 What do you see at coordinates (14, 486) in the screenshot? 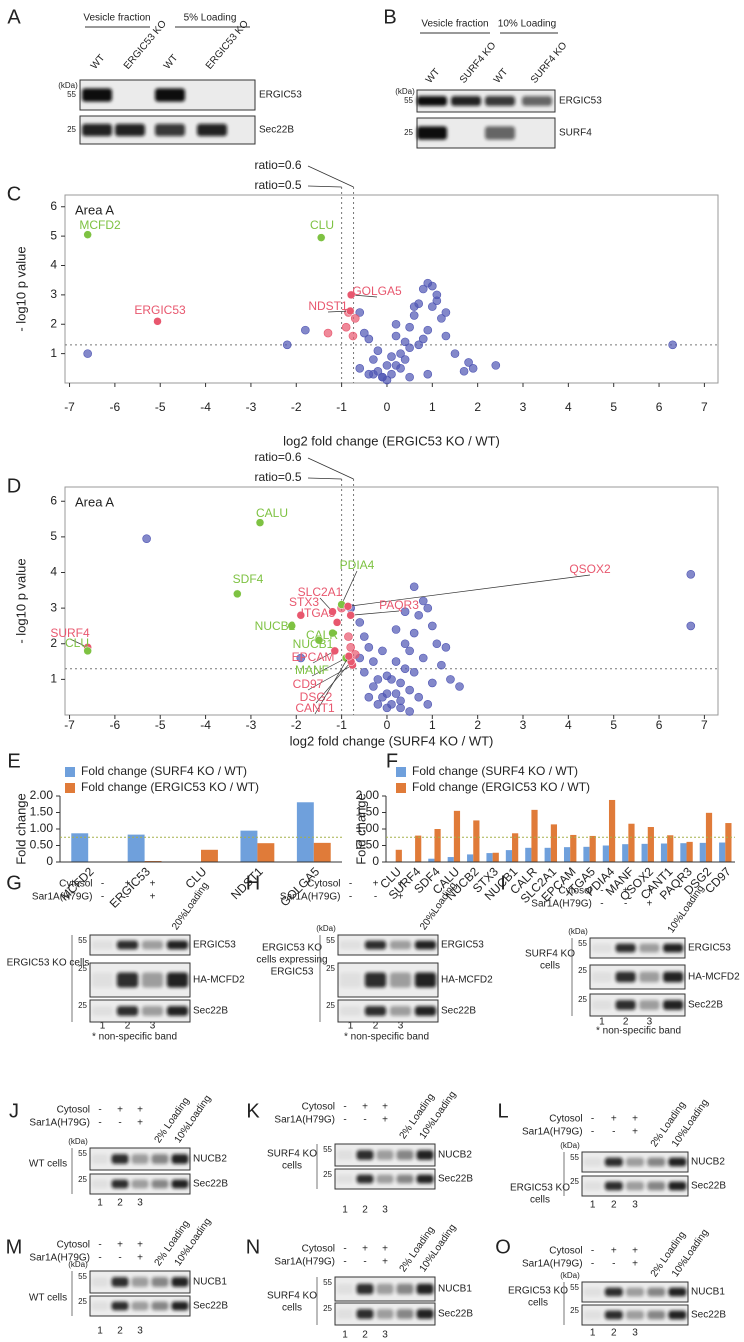
I see `panel-letter: D` at bounding box center [14, 486].